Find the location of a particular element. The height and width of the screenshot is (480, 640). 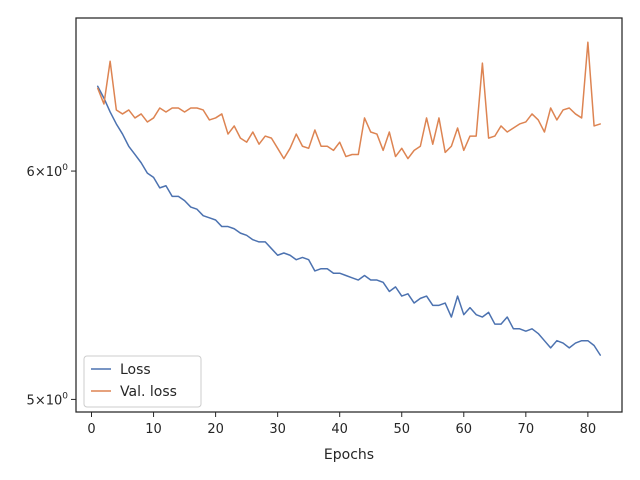

y-tick-label-part: 5 is located at coordinates (31, 400).